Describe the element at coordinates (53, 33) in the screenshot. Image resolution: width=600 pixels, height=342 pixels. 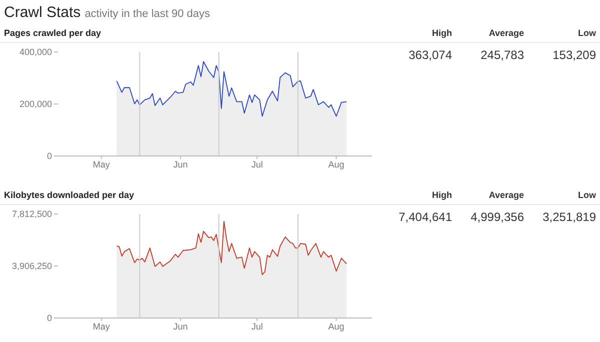
I see `chart-title: Pages crawled per day` at that location.